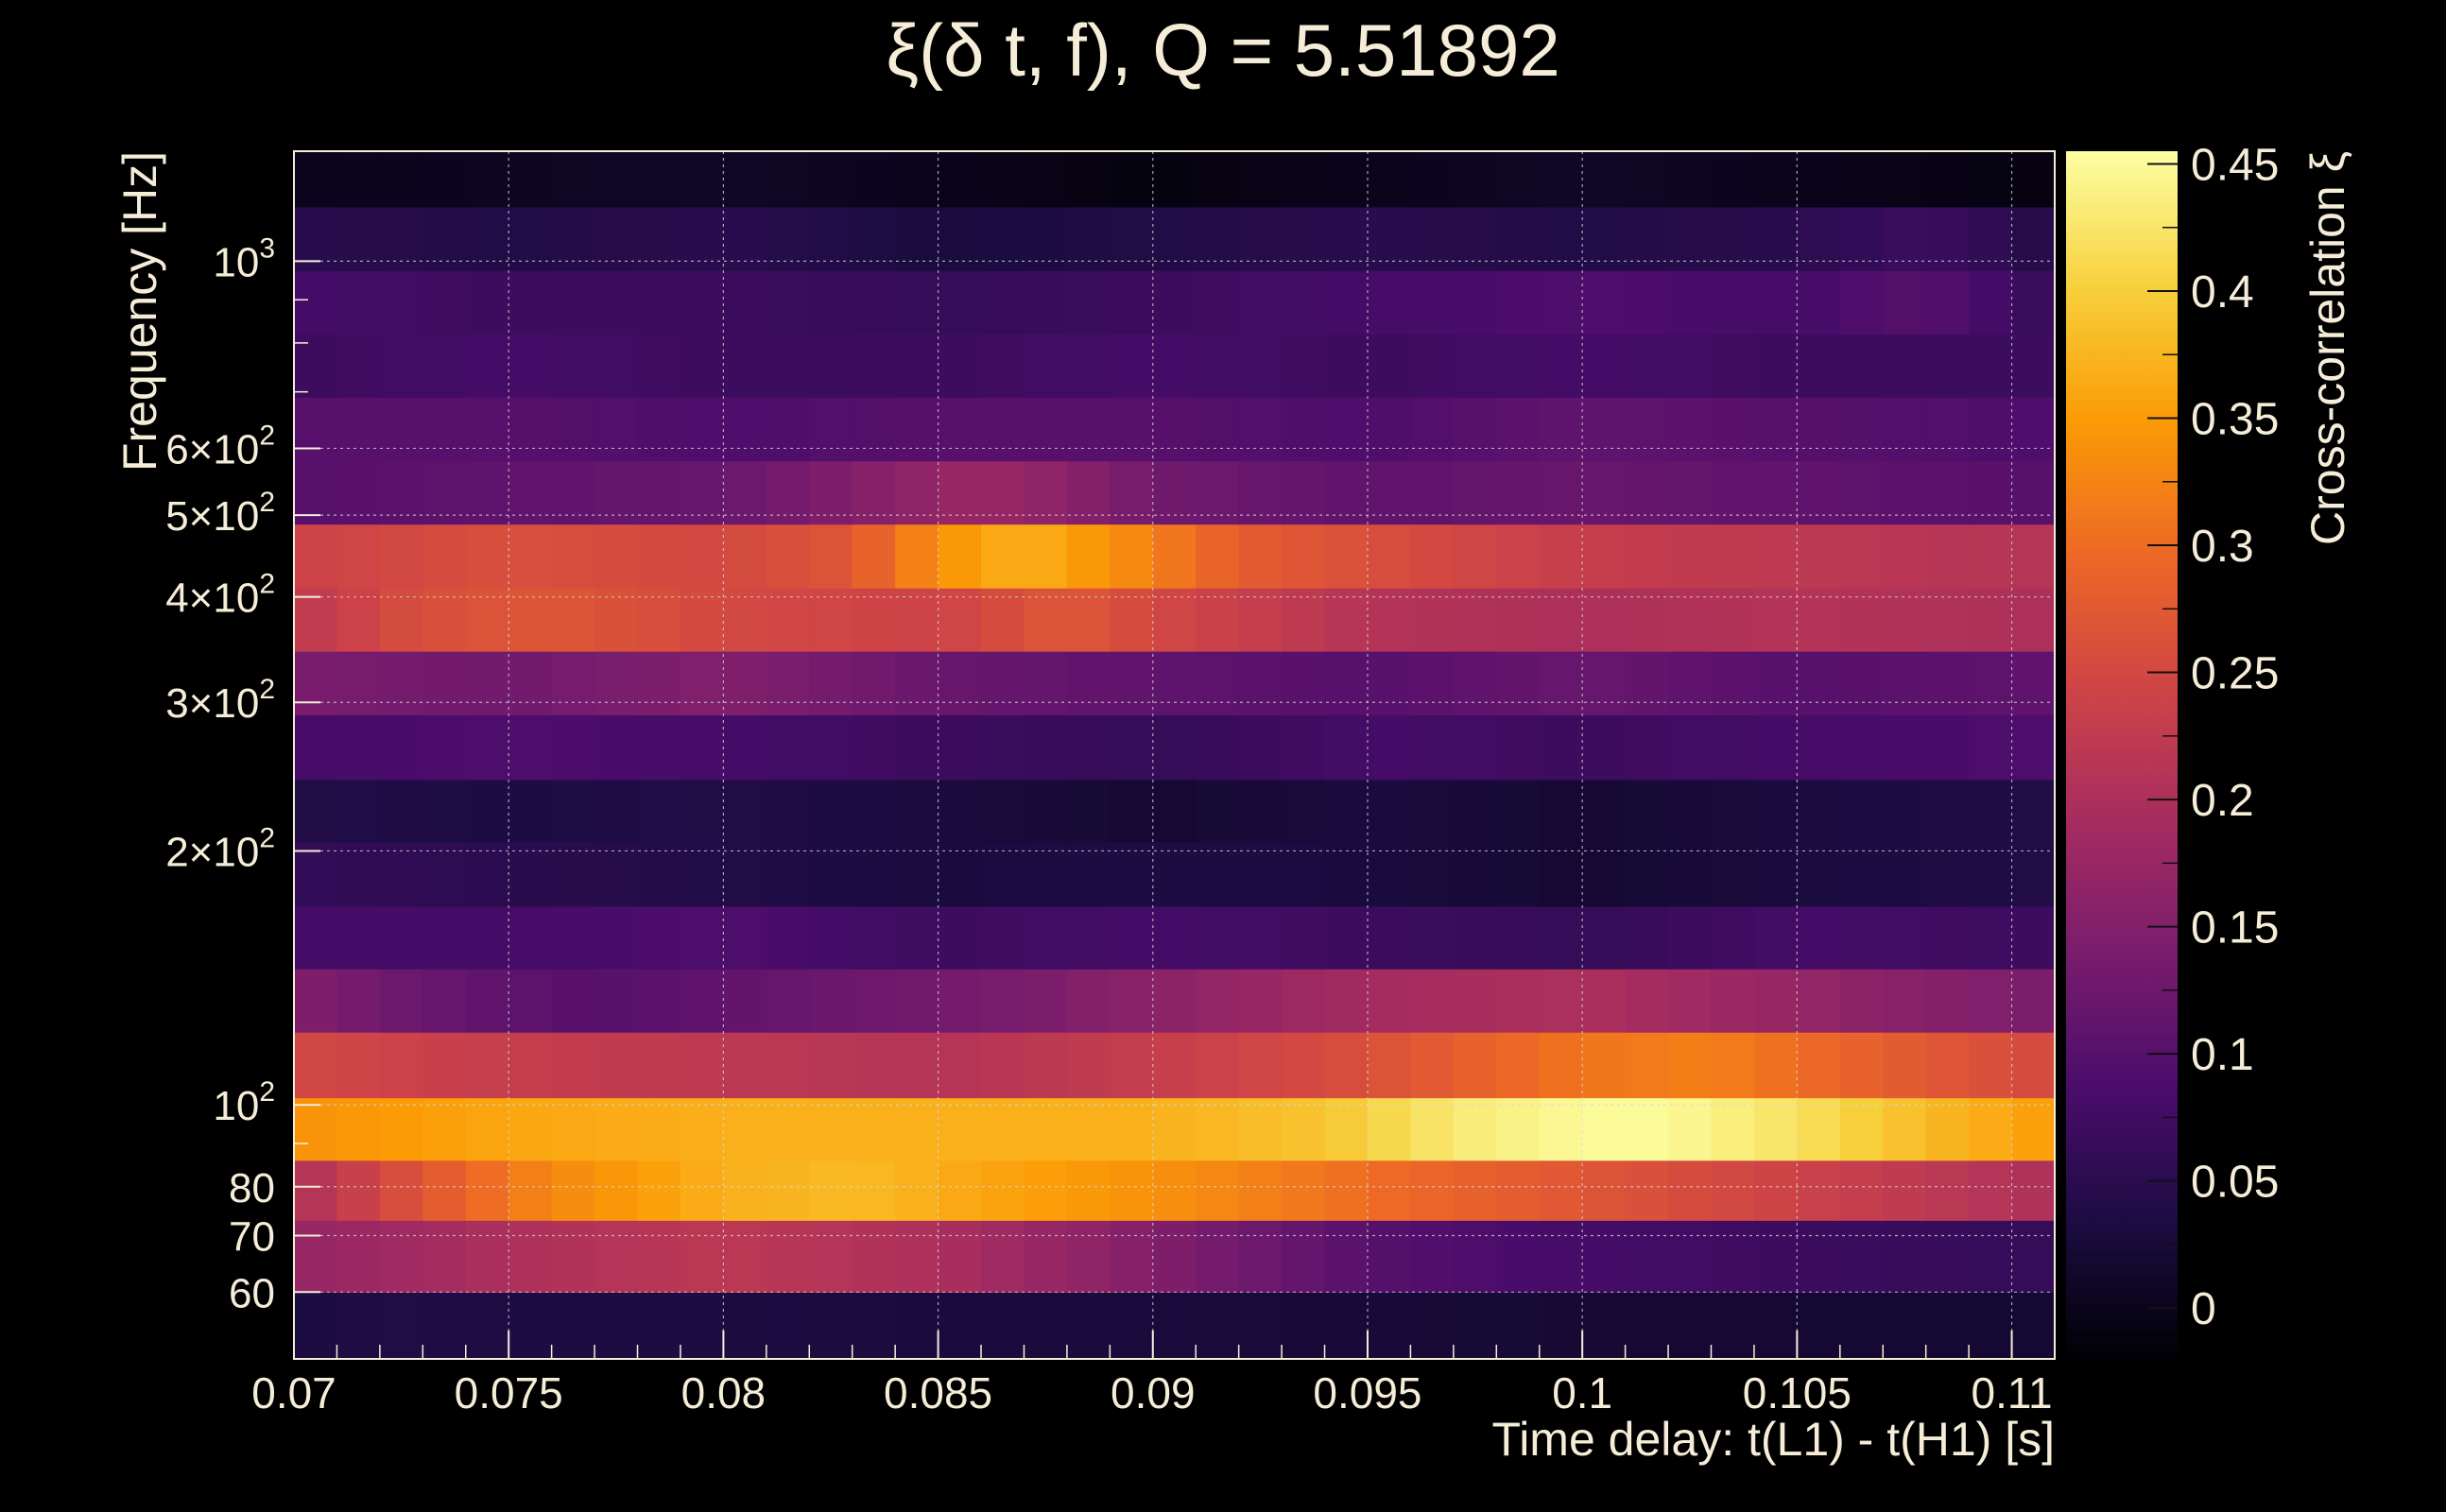  What do you see at coordinates (509, 1393) in the screenshot?
I see `x-tick-label: 0.075` at bounding box center [509, 1393].